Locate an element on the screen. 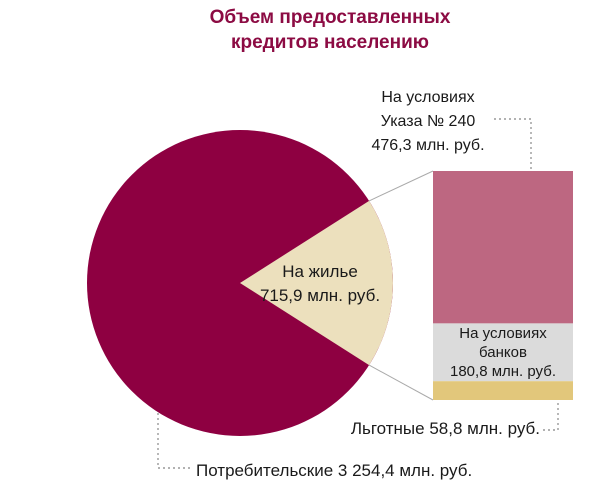  consumer-callout-label: Потребительские 3 254,4 млн. руб. is located at coordinates (334, 470).